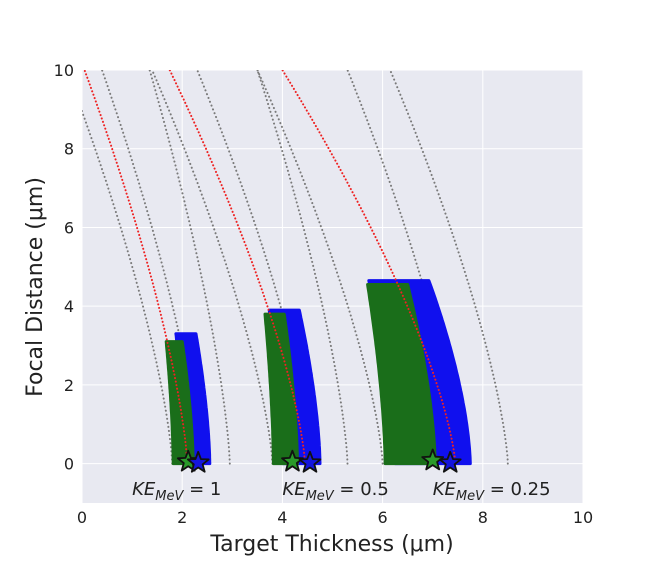  What do you see at coordinates (35, 287) in the screenshot?
I see `y-axis-label: Focal Distance (μm)` at bounding box center [35, 287].